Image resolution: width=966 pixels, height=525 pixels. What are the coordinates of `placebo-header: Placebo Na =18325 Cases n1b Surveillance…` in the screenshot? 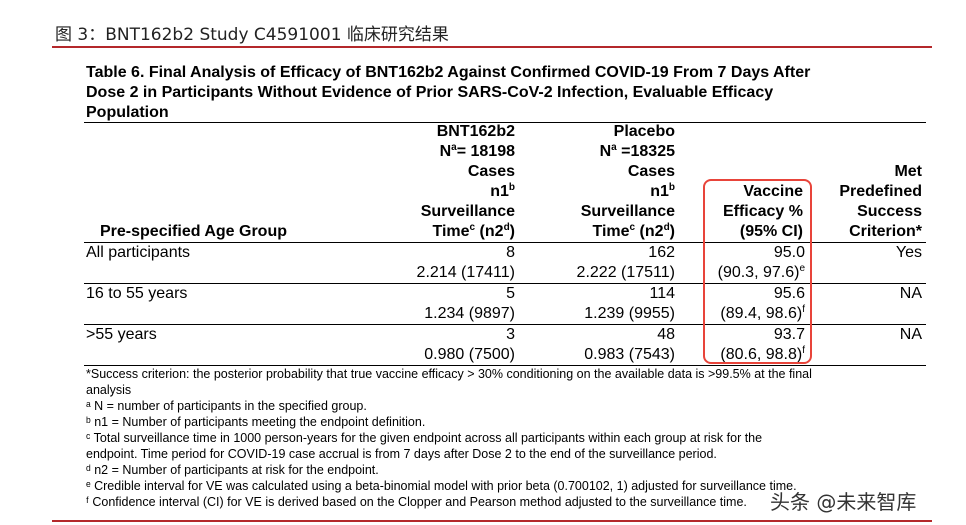 It's located at (628, 182).